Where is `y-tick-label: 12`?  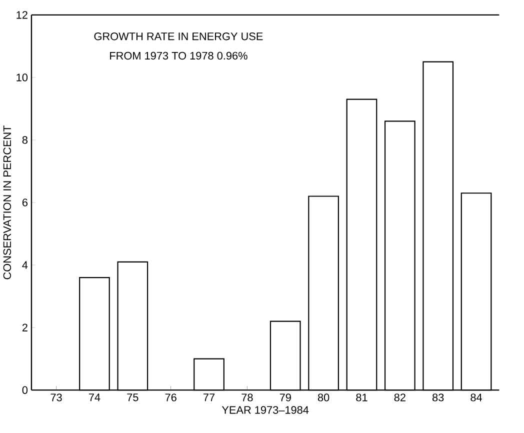
y-tick-label: 12 is located at coordinates (22, 15).